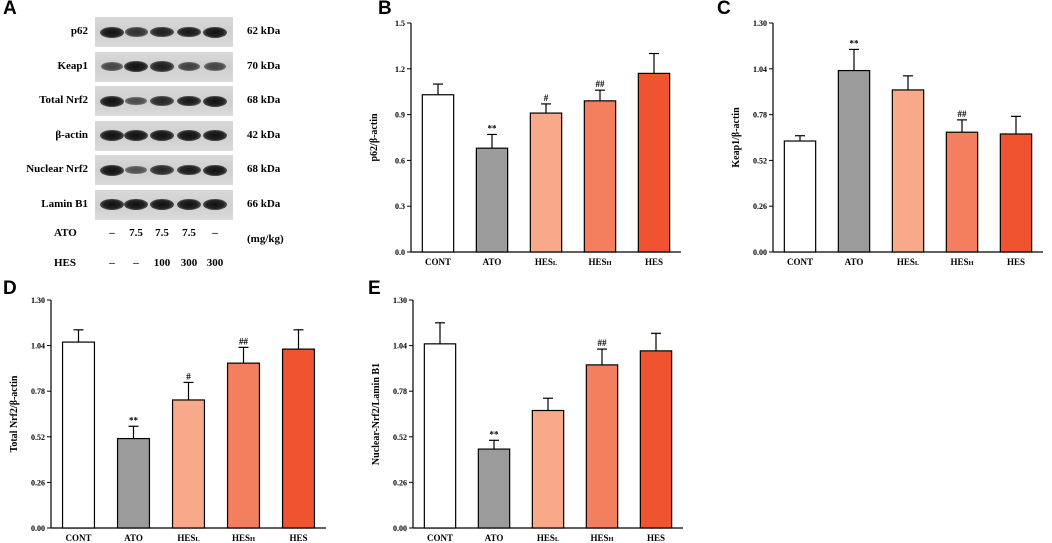  What do you see at coordinates (400, 206) in the screenshot?
I see `y-tick-label: 0.3` at bounding box center [400, 206].